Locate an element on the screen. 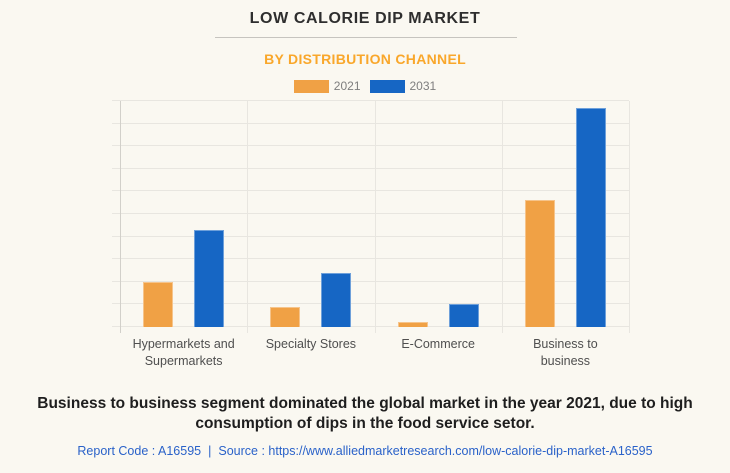  report-code: Report Code : A16595 is located at coordinates (139, 451).